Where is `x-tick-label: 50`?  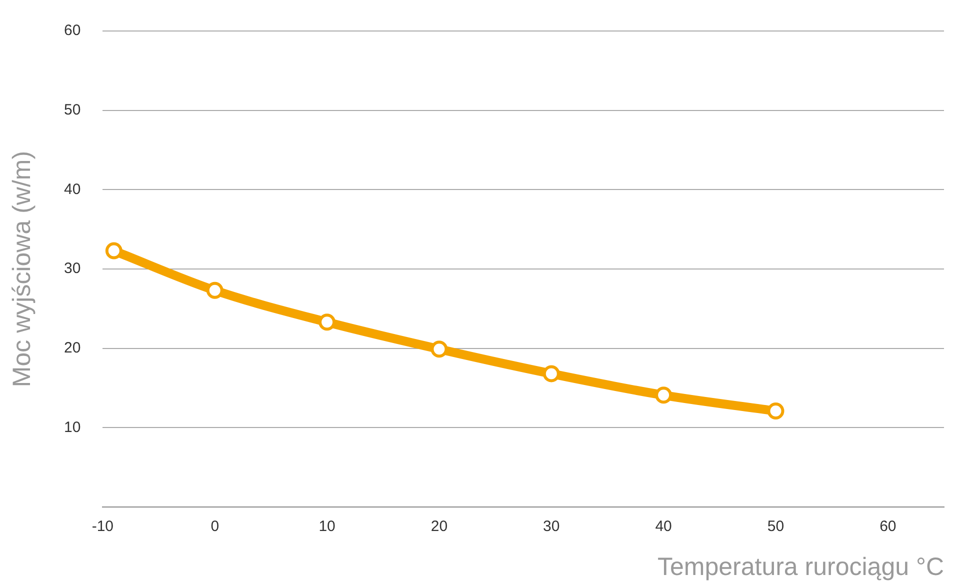
x-tick-label: 50 is located at coordinates (775, 527).